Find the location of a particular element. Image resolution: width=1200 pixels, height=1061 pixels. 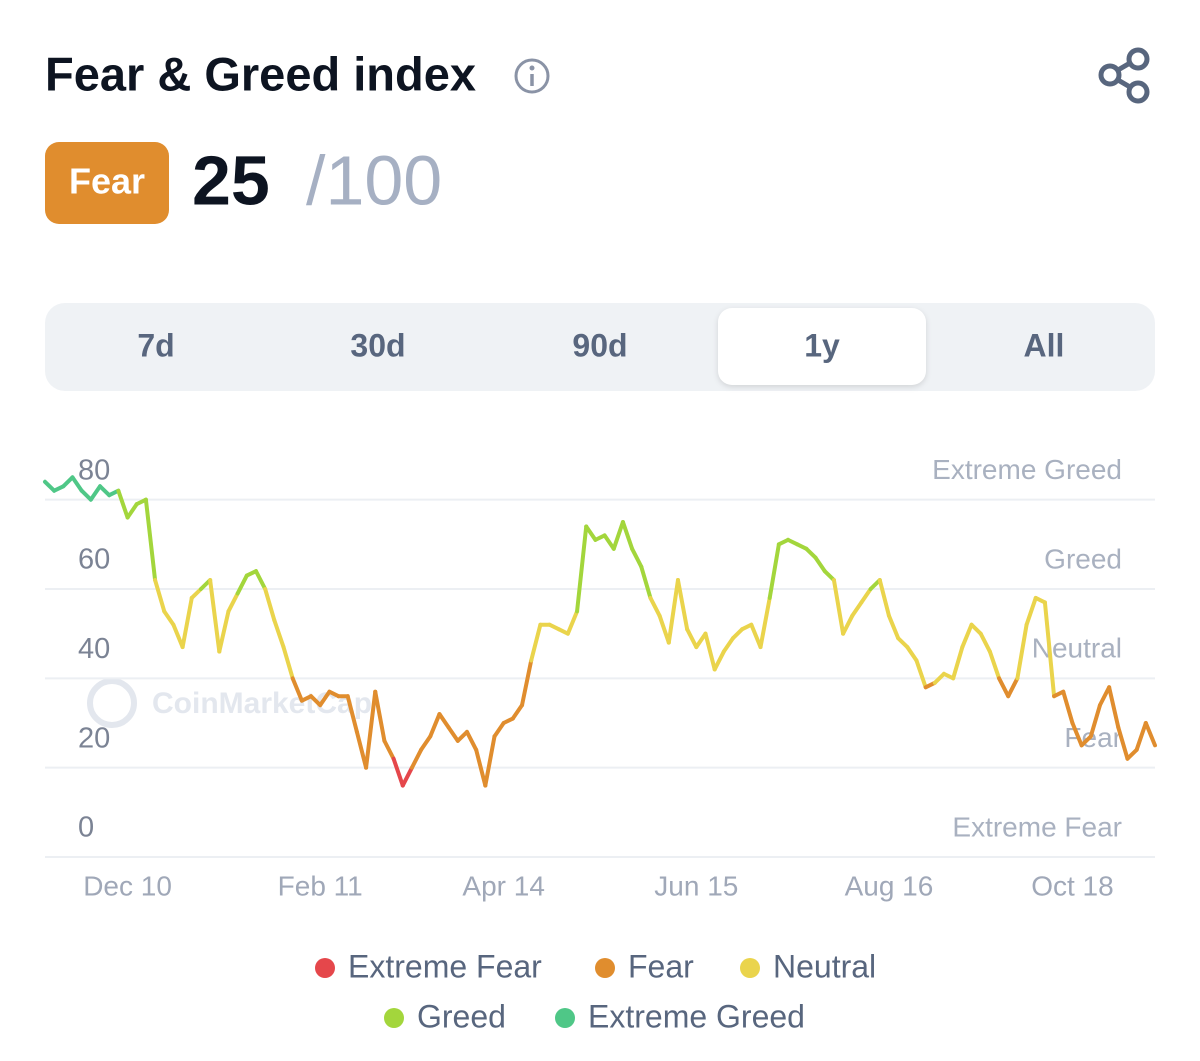

tab: 90d is located at coordinates (599, 345).